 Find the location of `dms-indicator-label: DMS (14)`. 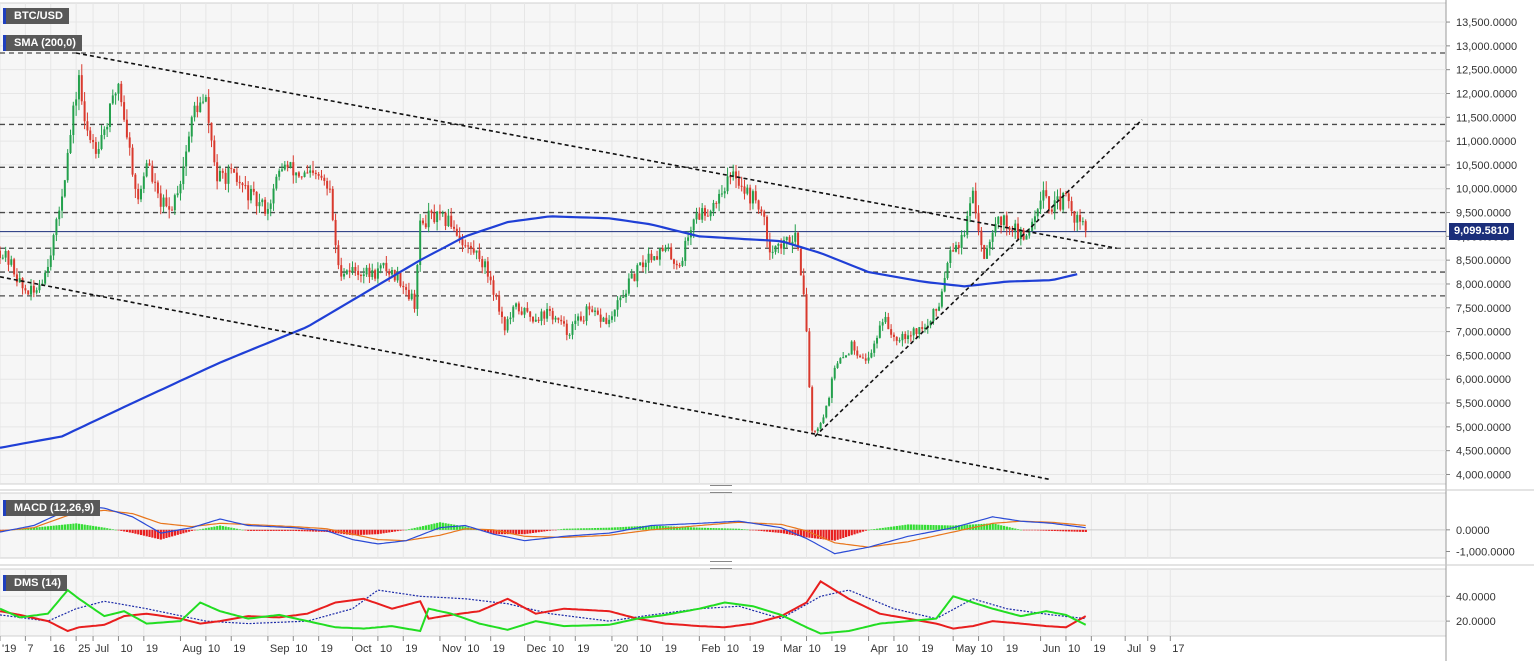

dms-indicator-label: DMS (14) is located at coordinates (35, 583).